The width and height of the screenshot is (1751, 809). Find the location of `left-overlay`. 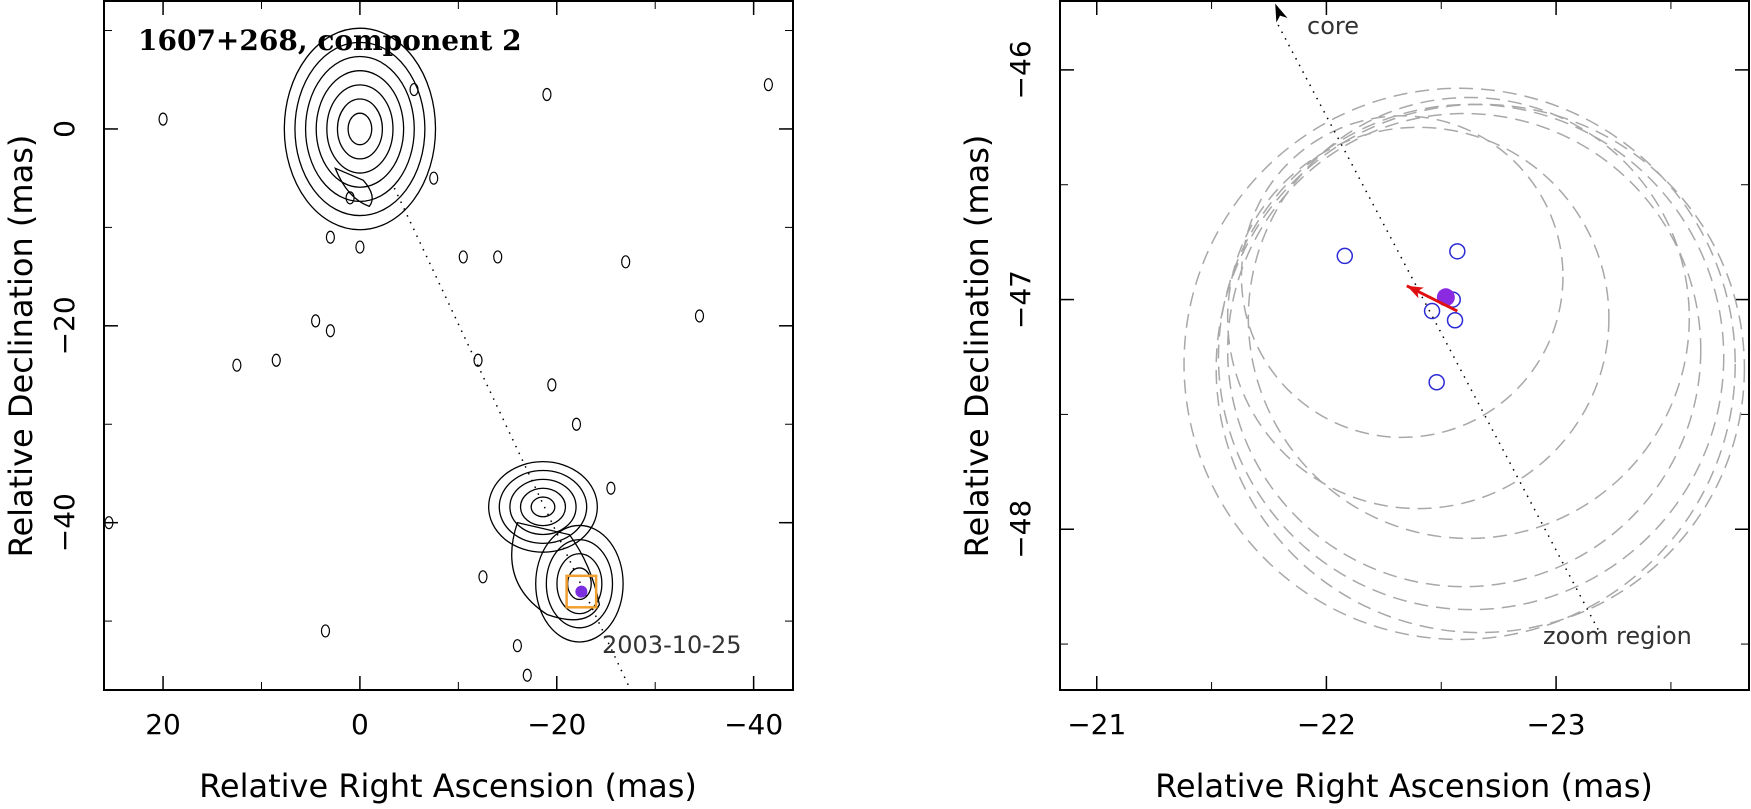

left-overlay is located at coordinates (512, 439).